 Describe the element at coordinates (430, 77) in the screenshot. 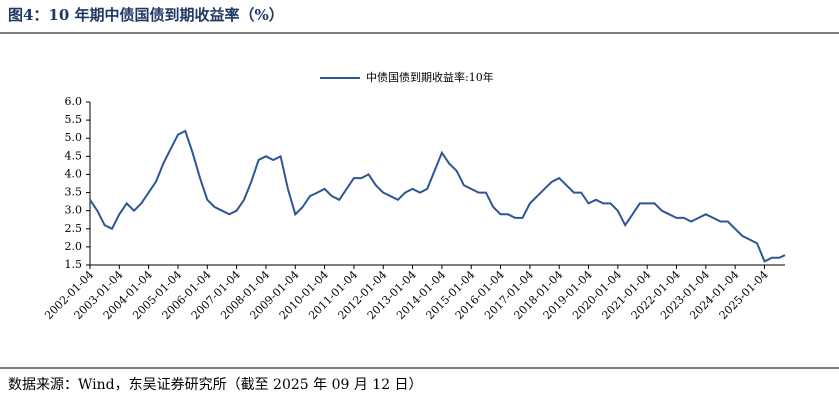

I see `legend-label: 中债国债到期收益率:10年` at that location.